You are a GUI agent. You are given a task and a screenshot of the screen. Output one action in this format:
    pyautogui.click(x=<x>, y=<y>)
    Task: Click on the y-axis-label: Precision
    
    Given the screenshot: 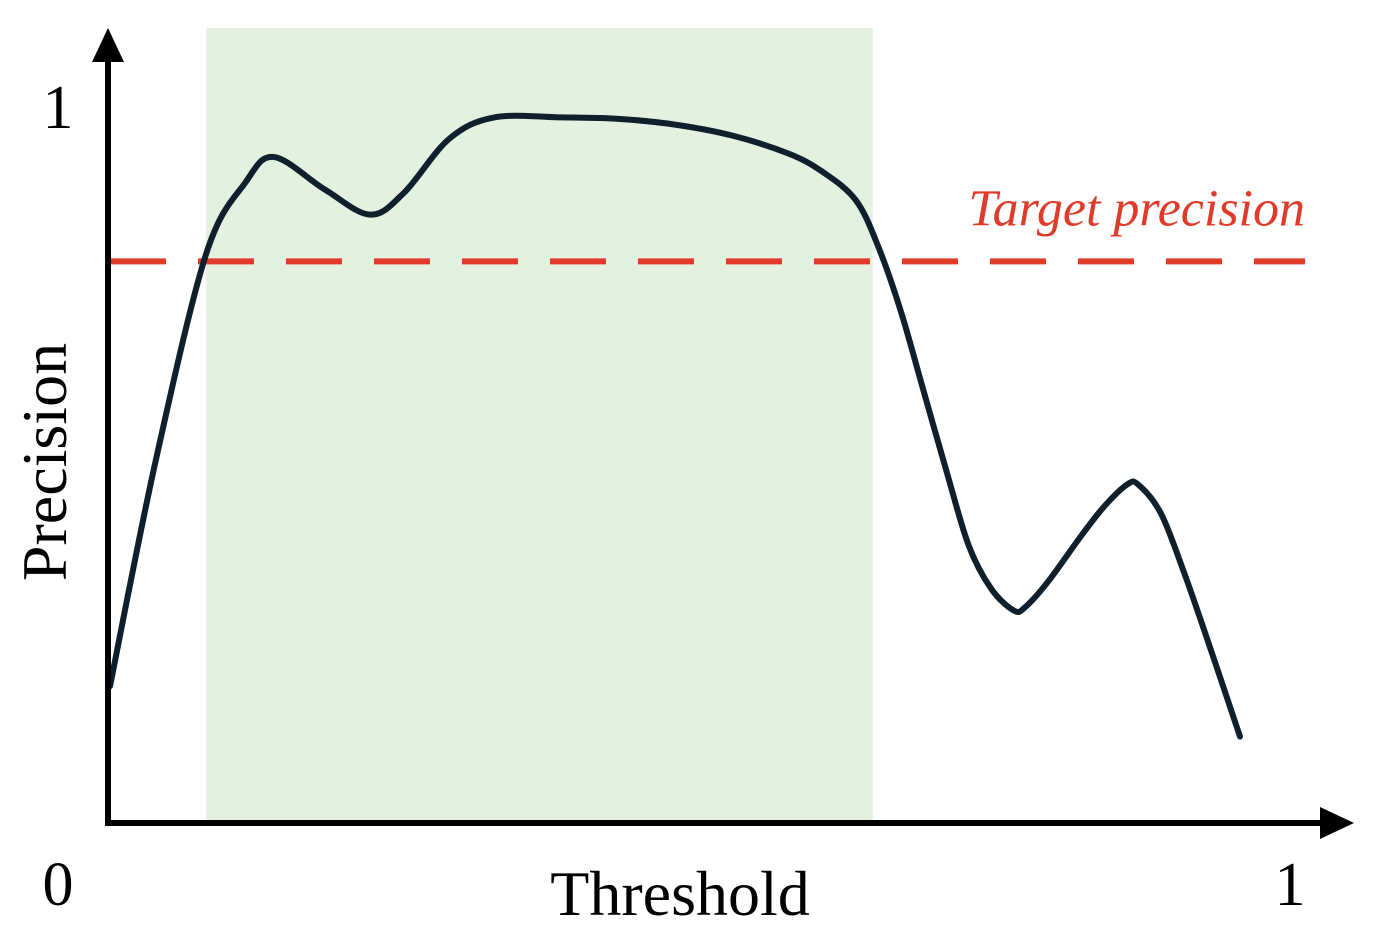 What is the action you would take?
    pyautogui.click(x=44, y=462)
    